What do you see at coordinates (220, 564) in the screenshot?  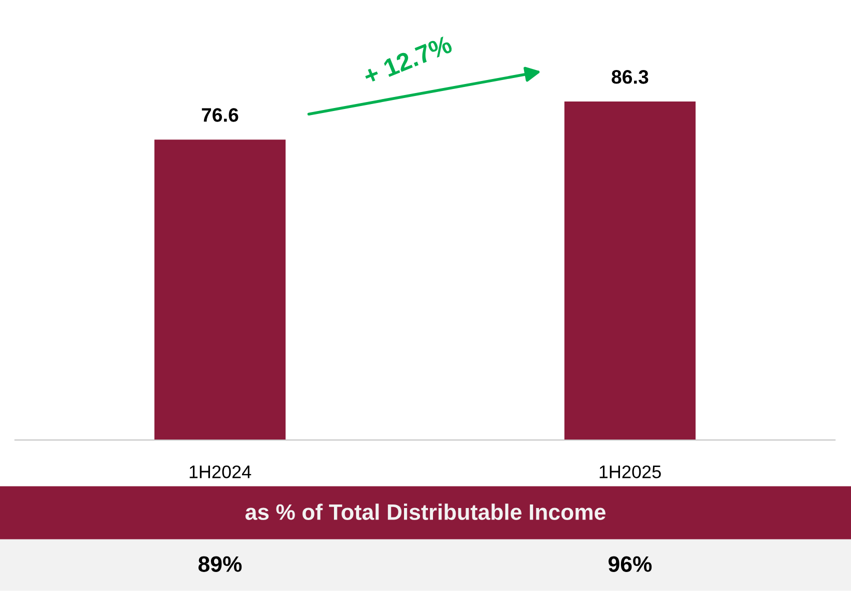 I see `text: 89%` at bounding box center [220, 564].